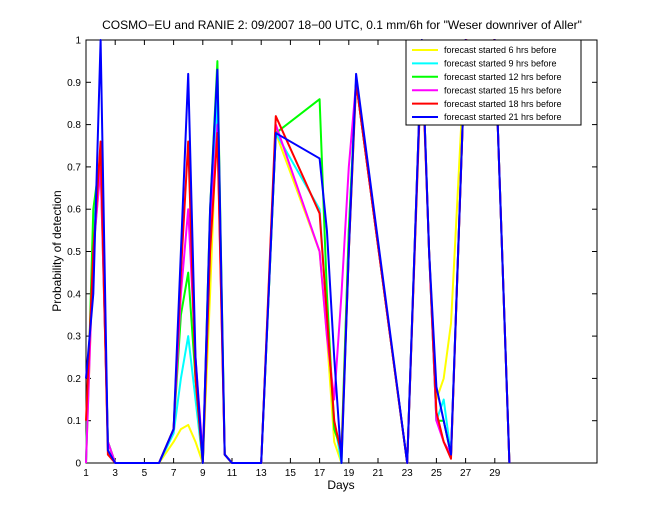  Describe the element at coordinates (203, 473) in the screenshot. I see `x-tick-label: 9` at that location.